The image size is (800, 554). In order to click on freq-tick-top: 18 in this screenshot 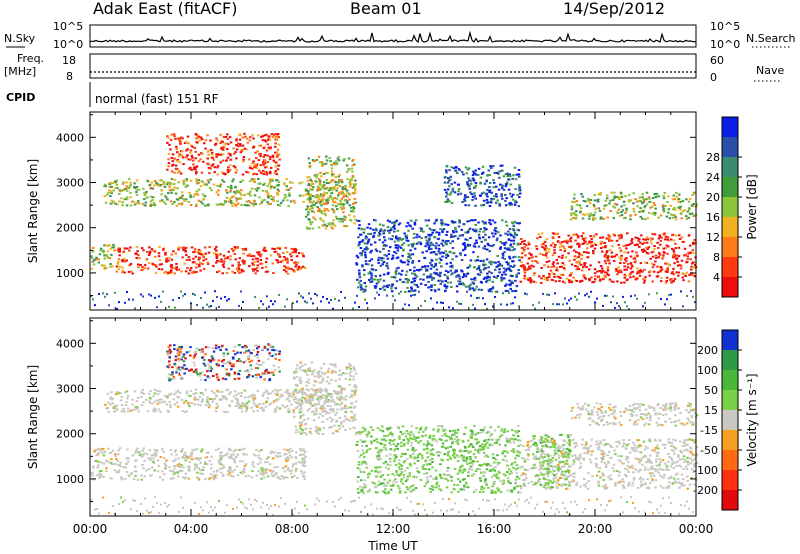, I will do `click(69, 60)`.